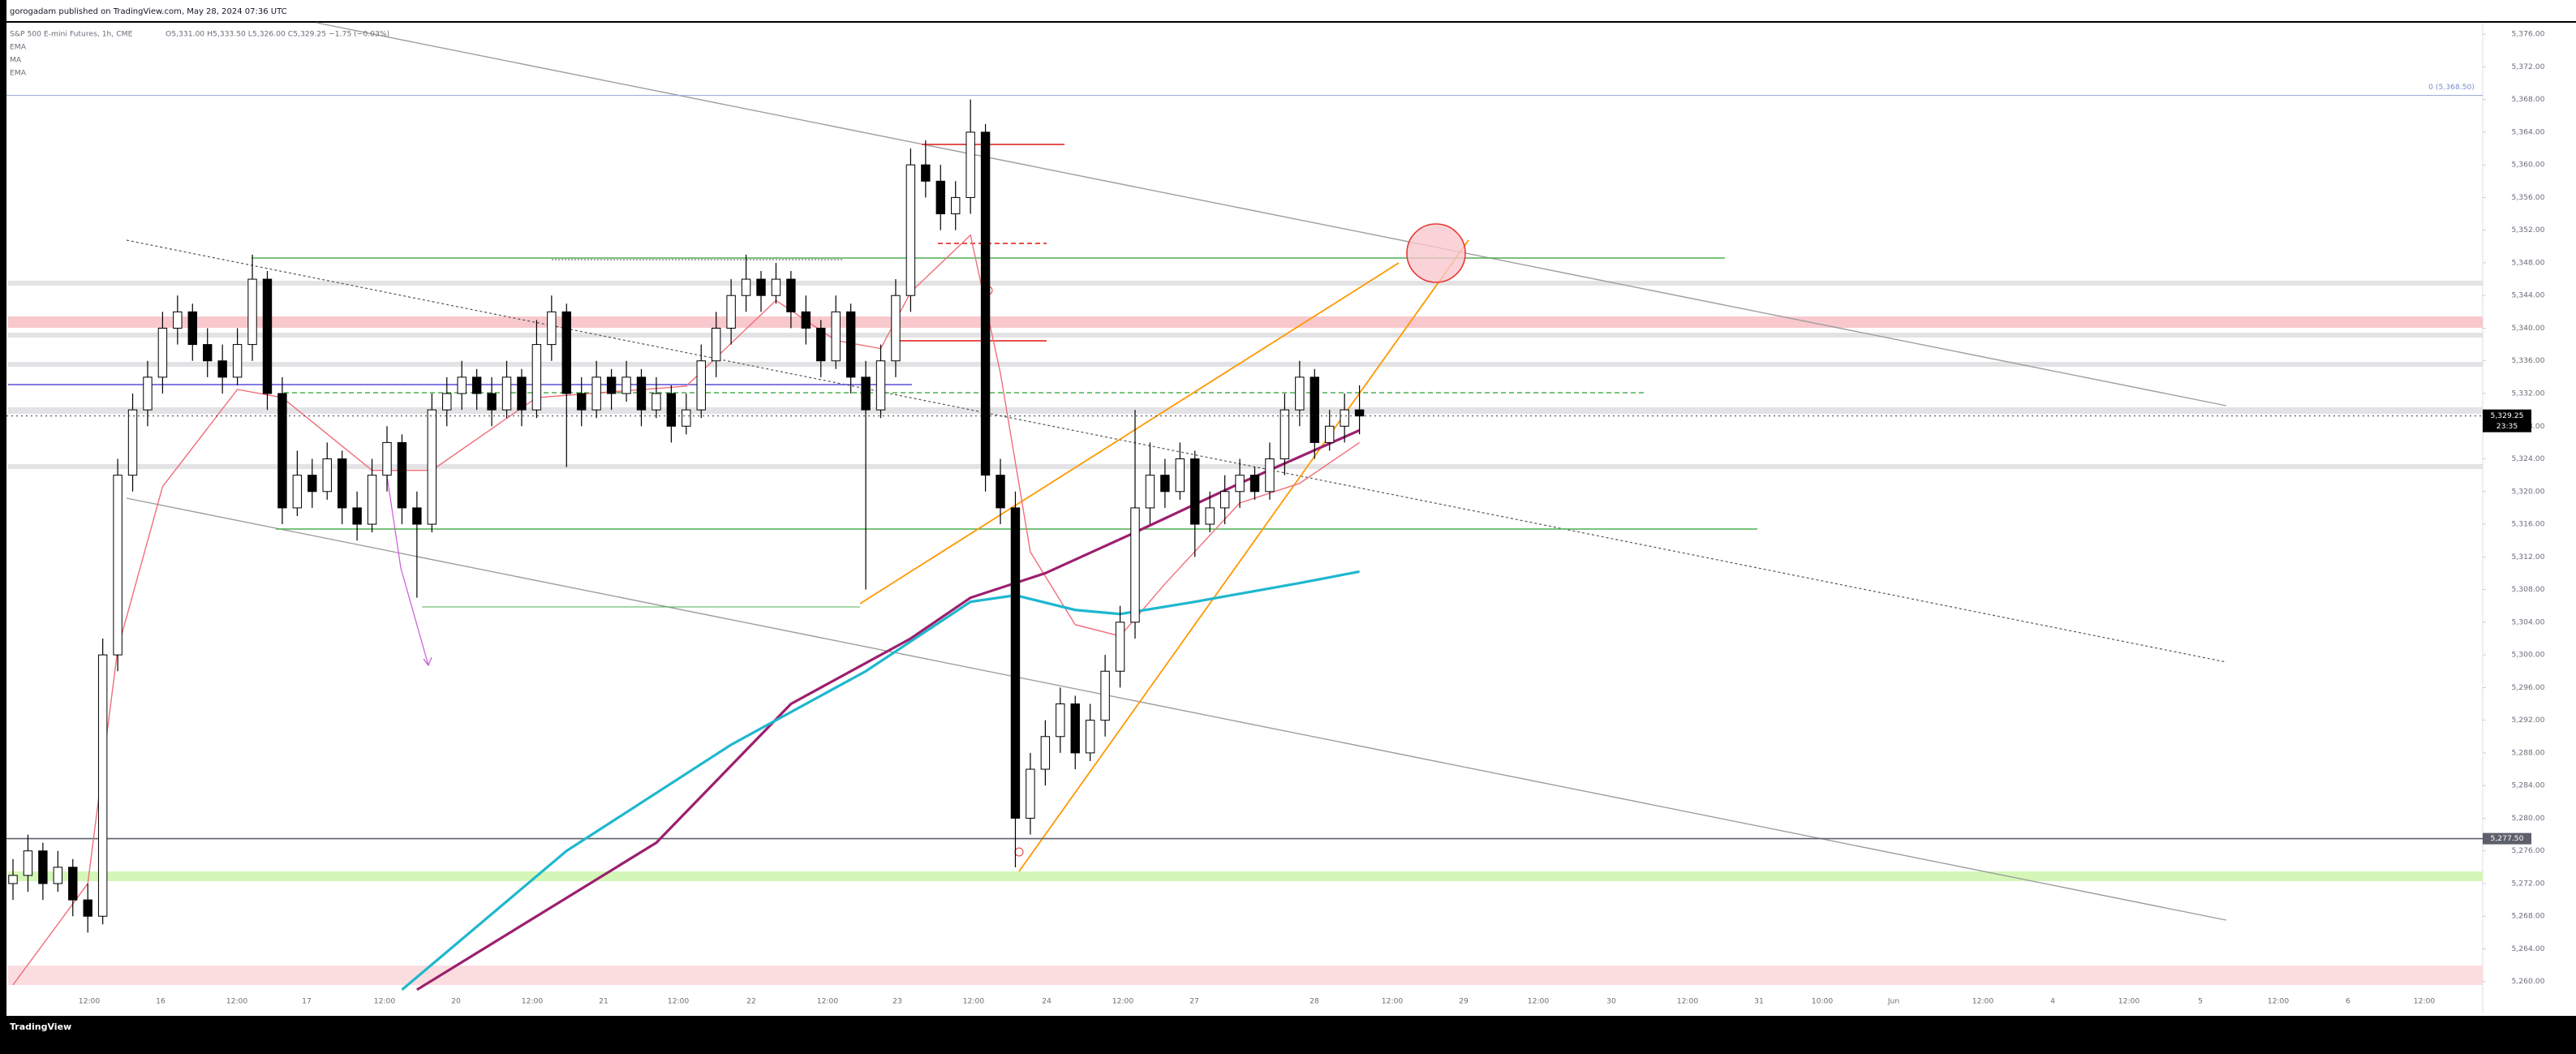 Image resolution: width=2576 pixels, height=1054 pixels. I want to click on y-tick-label: 5,340.00, so click(2528, 328).